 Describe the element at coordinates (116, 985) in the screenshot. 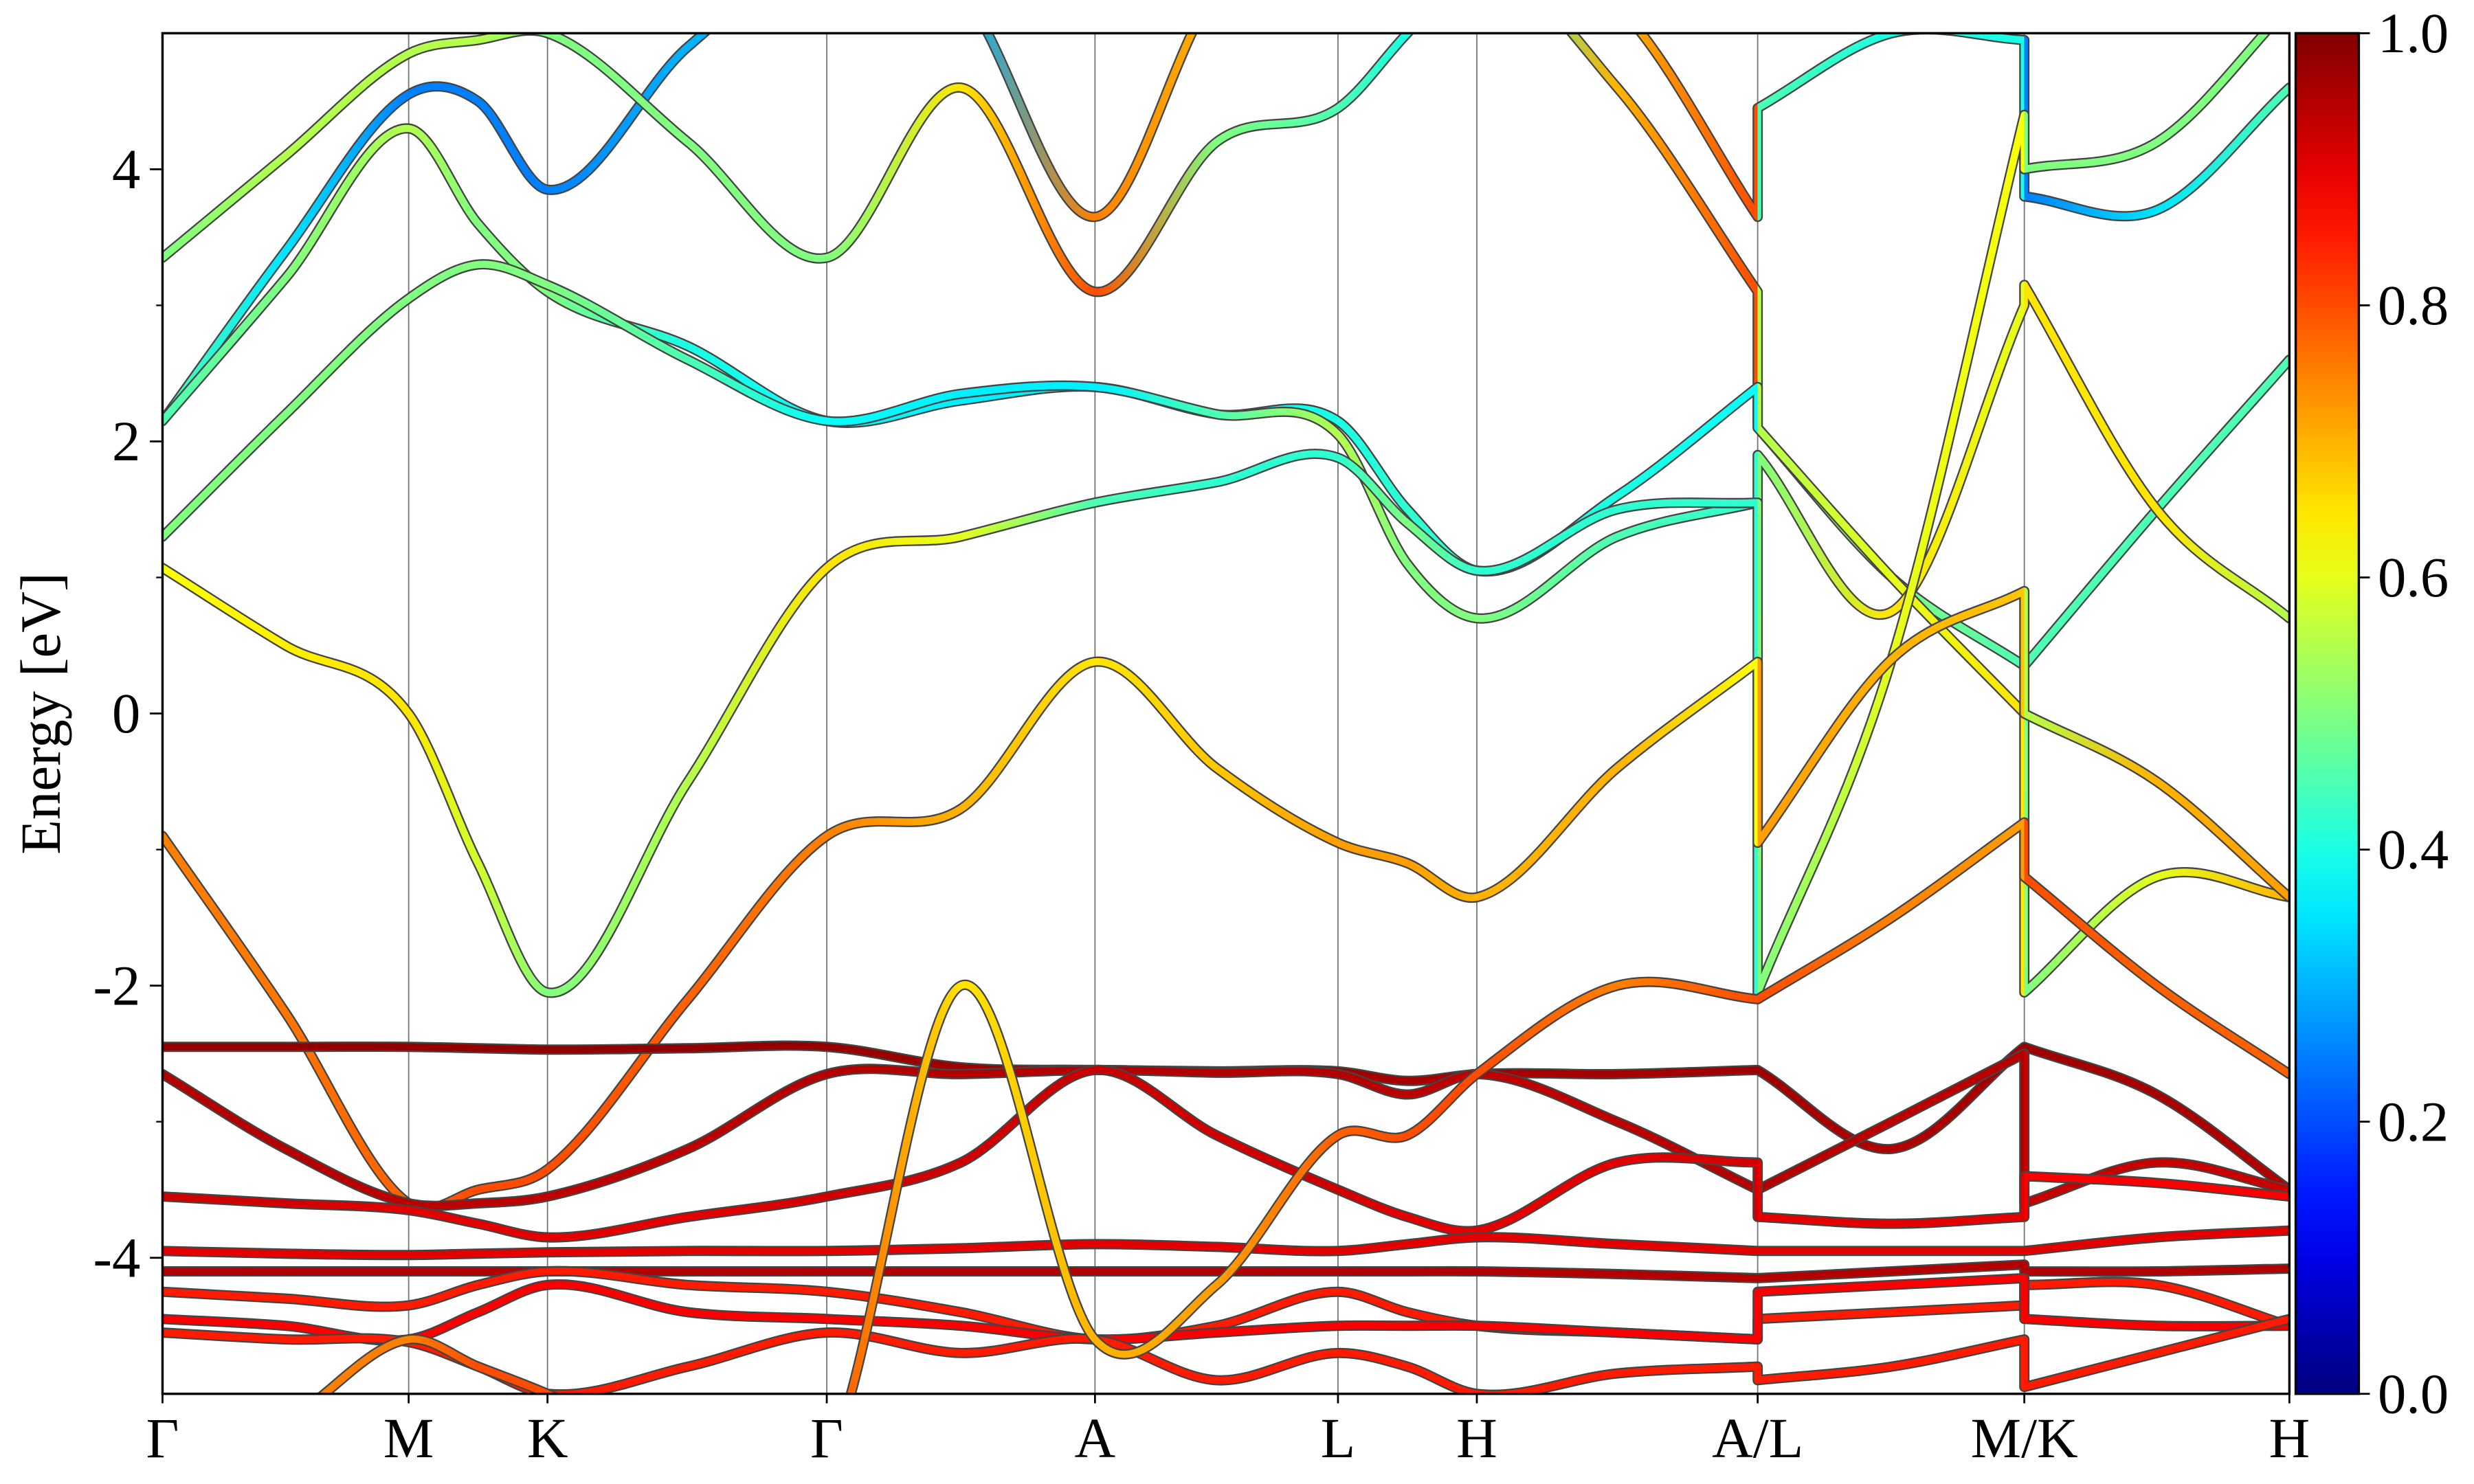

I see `y-tick-label: -2` at that location.